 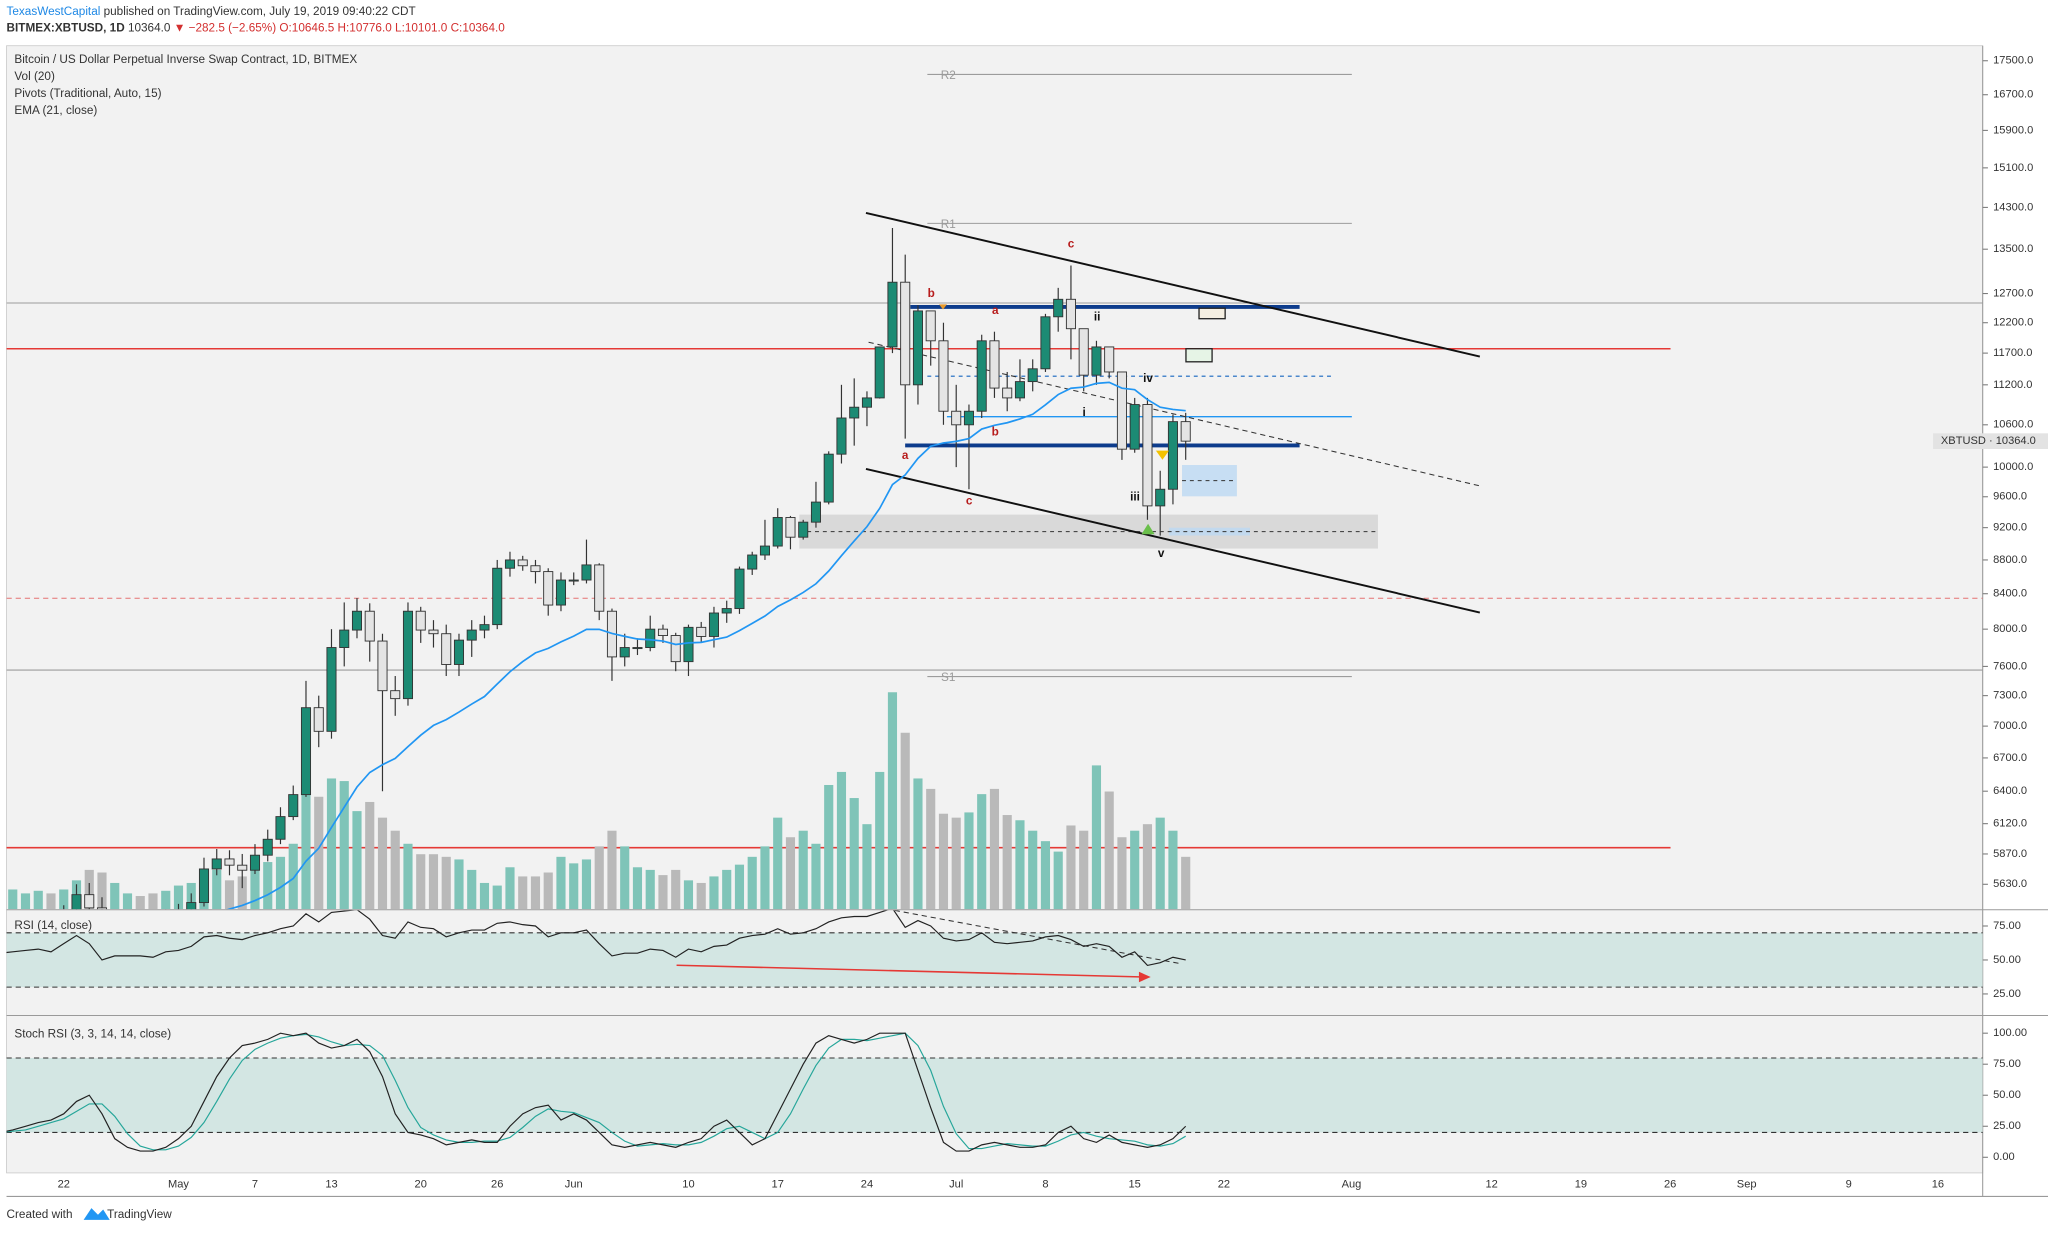 I want to click on wave-label: ii, so click(x=1097, y=317).